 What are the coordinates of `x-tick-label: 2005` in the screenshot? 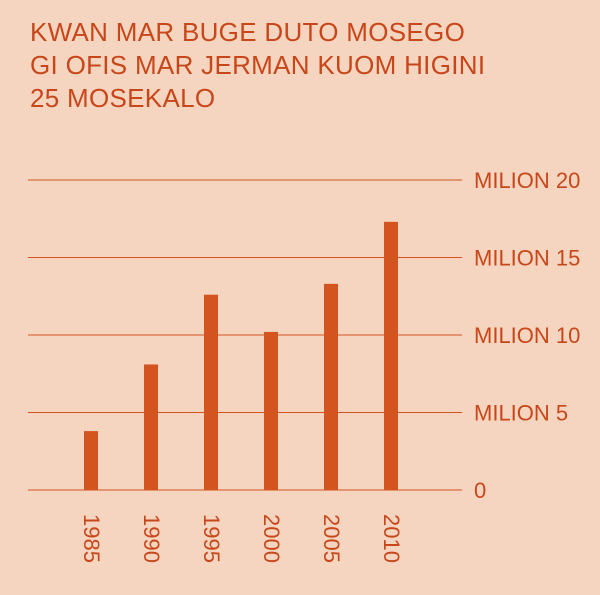 It's located at (331, 538).